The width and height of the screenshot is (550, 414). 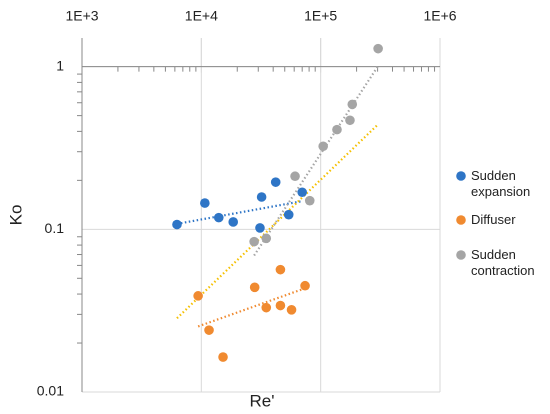 I want to click on x-axis-label: Re', so click(x=262, y=400).